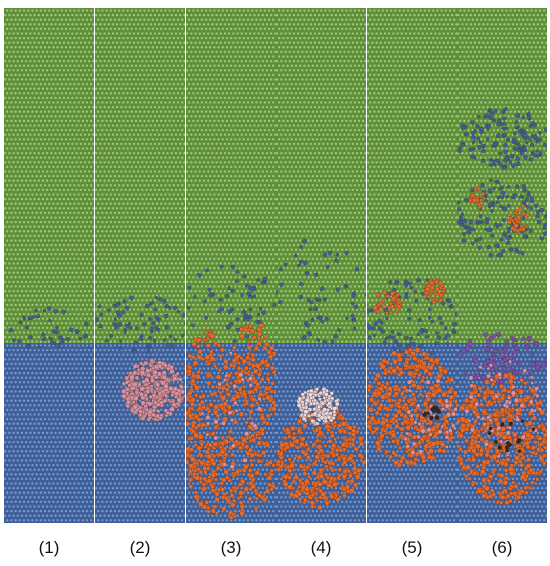 This screenshot has width=550, height=566. Describe the element at coordinates (231, 547) in the screenshot. I see `panel-3-caption: (3)` at that location.